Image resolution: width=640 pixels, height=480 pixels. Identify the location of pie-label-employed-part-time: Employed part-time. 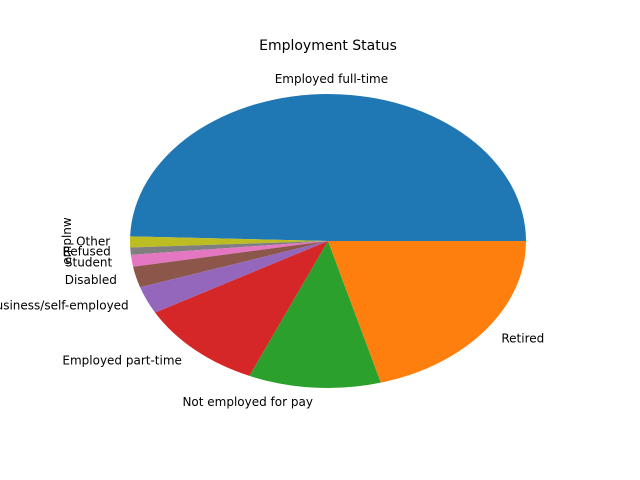
(122, 360).